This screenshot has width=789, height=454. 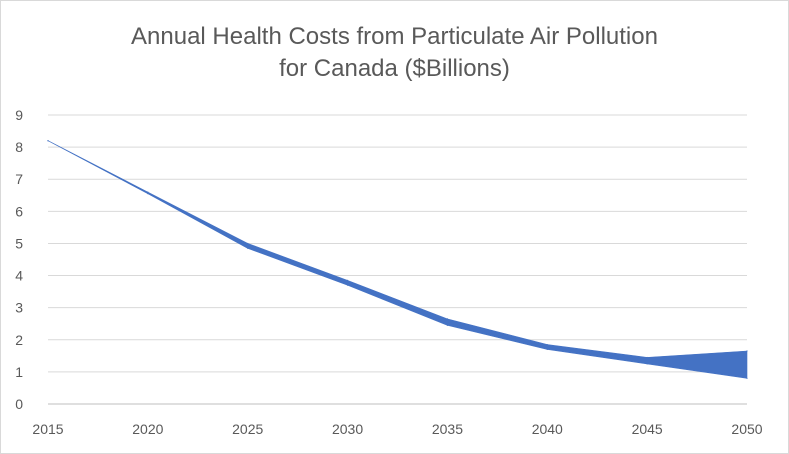 What do you see at coordinates (19, 340) in the screenshot?
I see `y-tick-label: 2` at bounding box center [19, 340].